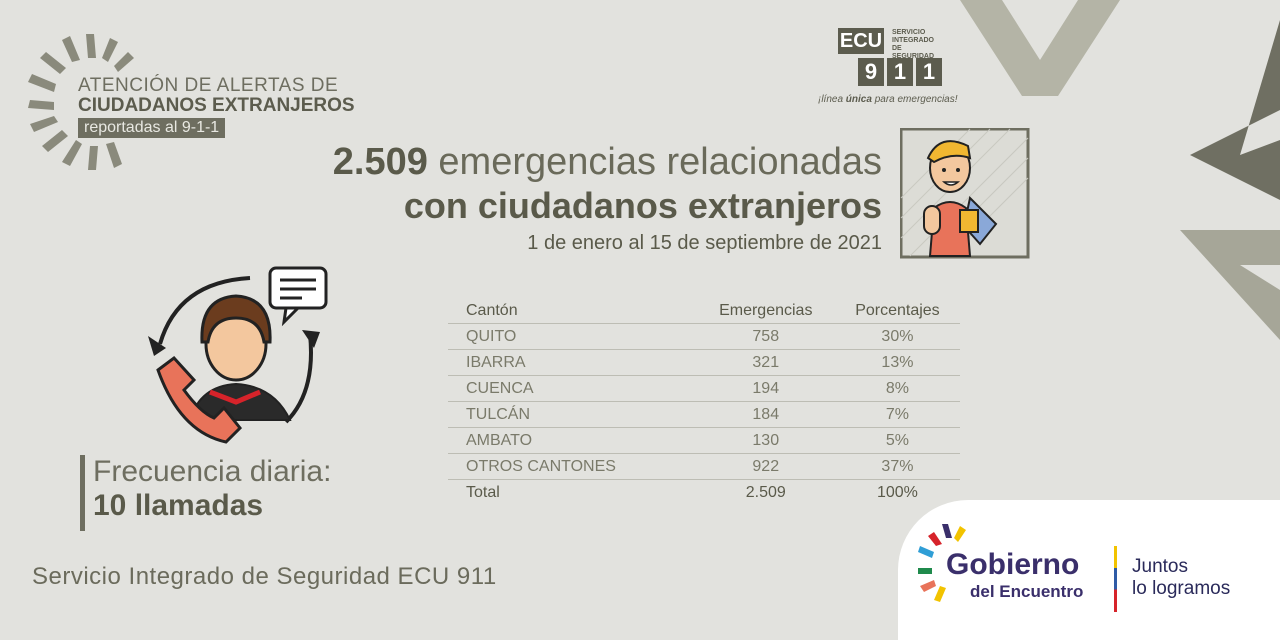  What do you see at coordinates (1027, 591) in the screenshot?
I see `gobierno-sub: del Encuentro` at bounding box center [1027, 591].